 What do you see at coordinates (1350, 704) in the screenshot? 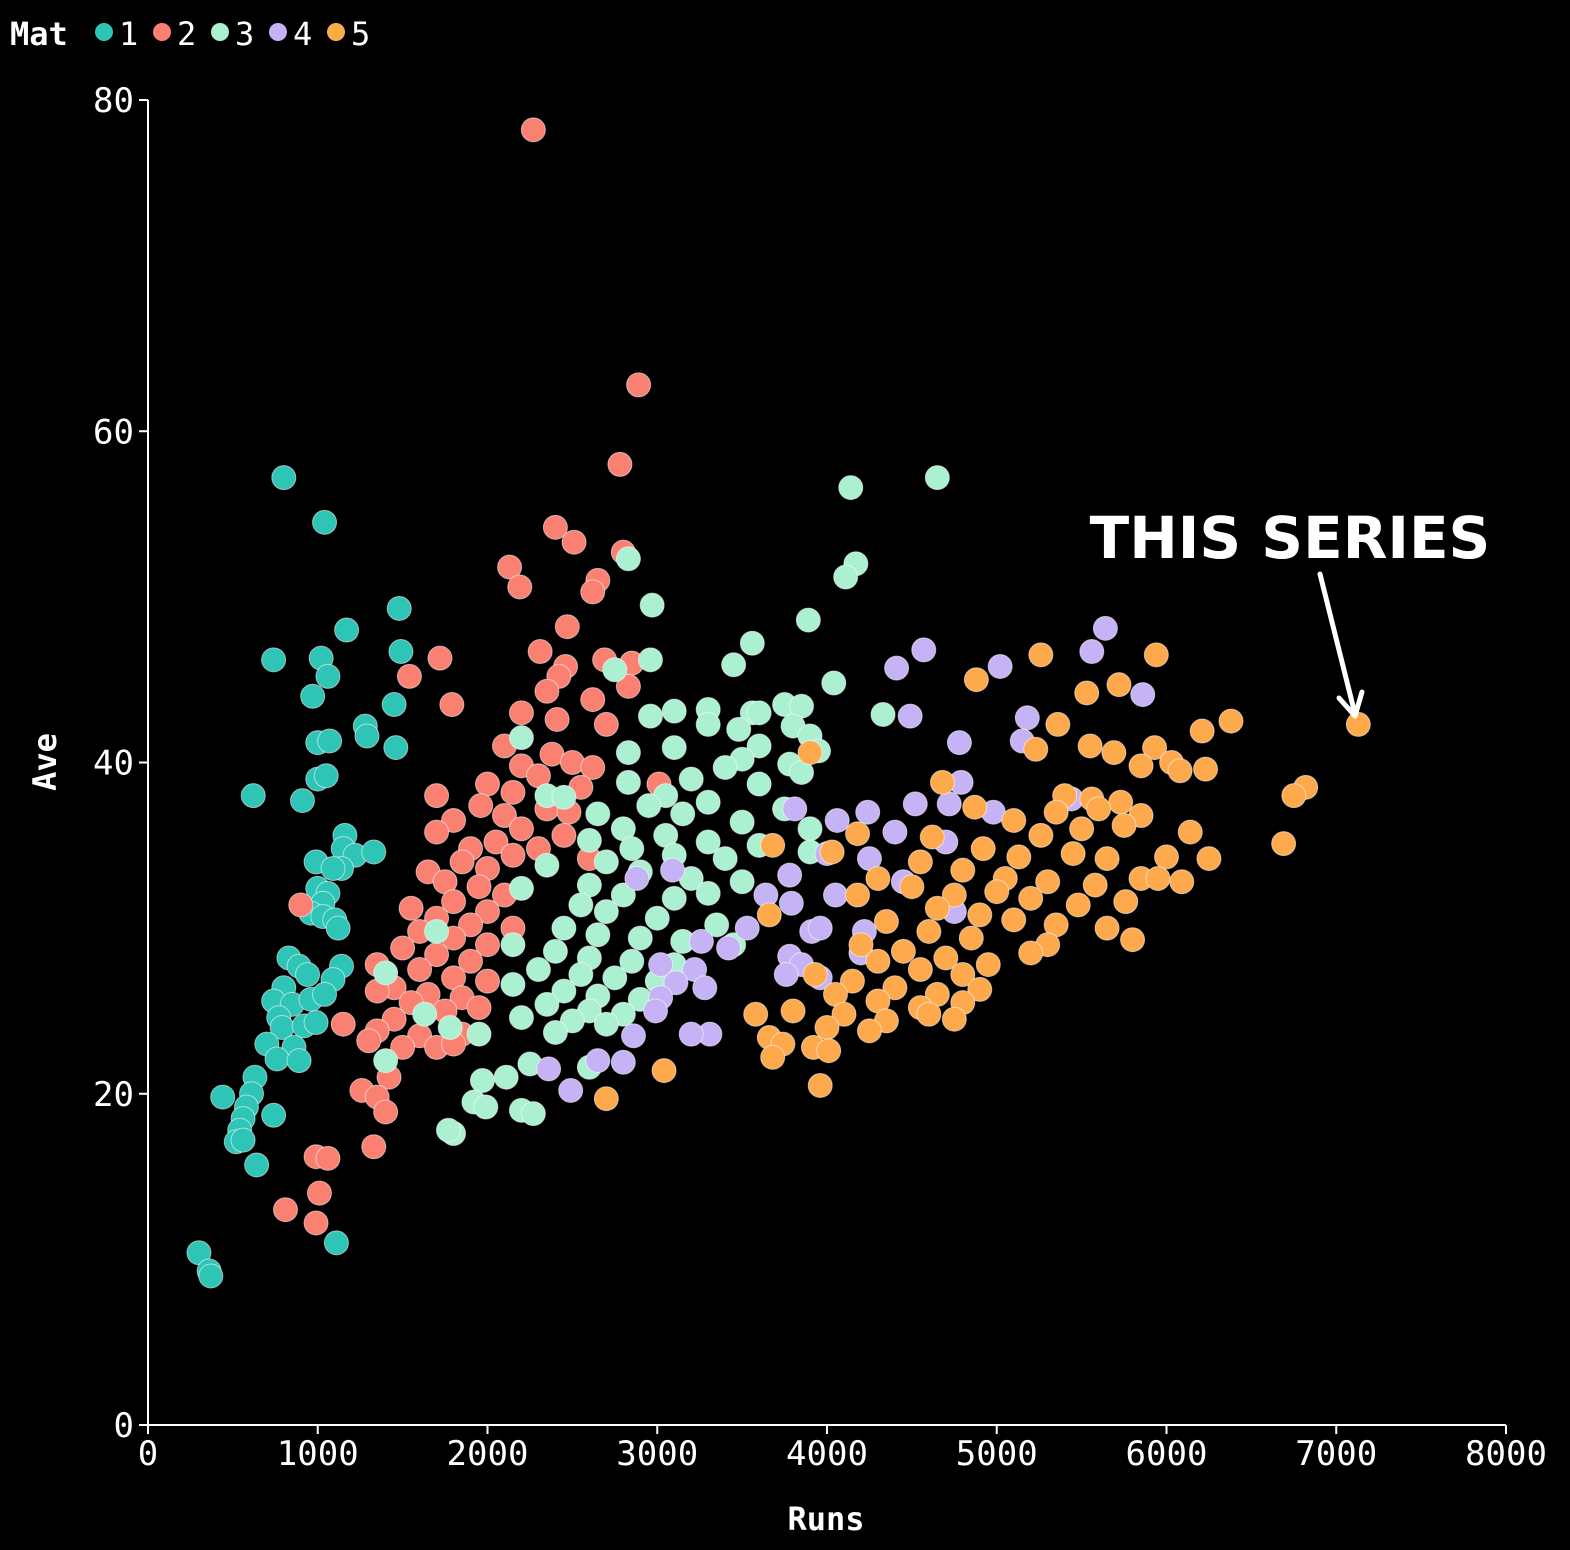
I see `annotation-arrow-head` at bounding box center [1350, 704].